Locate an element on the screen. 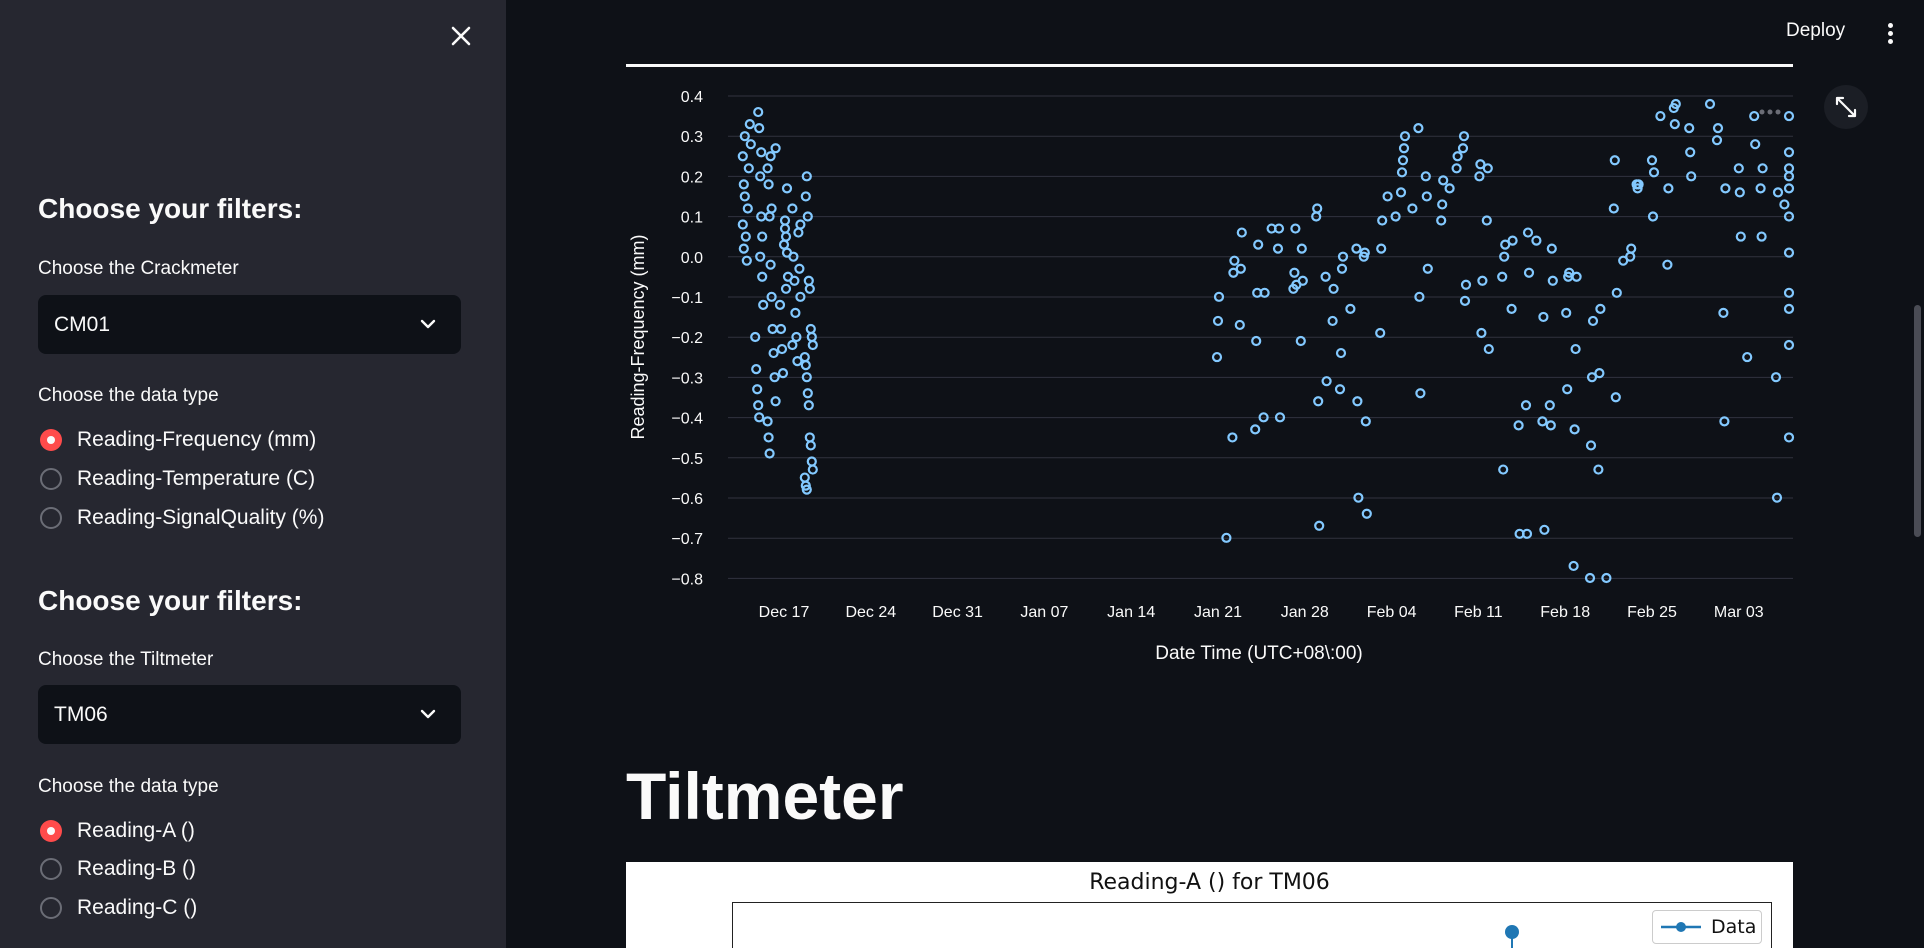 Image resolution: width=1924 pixels, height=948 pixels. close-sidebar-button is located at coordinates (461, 36).